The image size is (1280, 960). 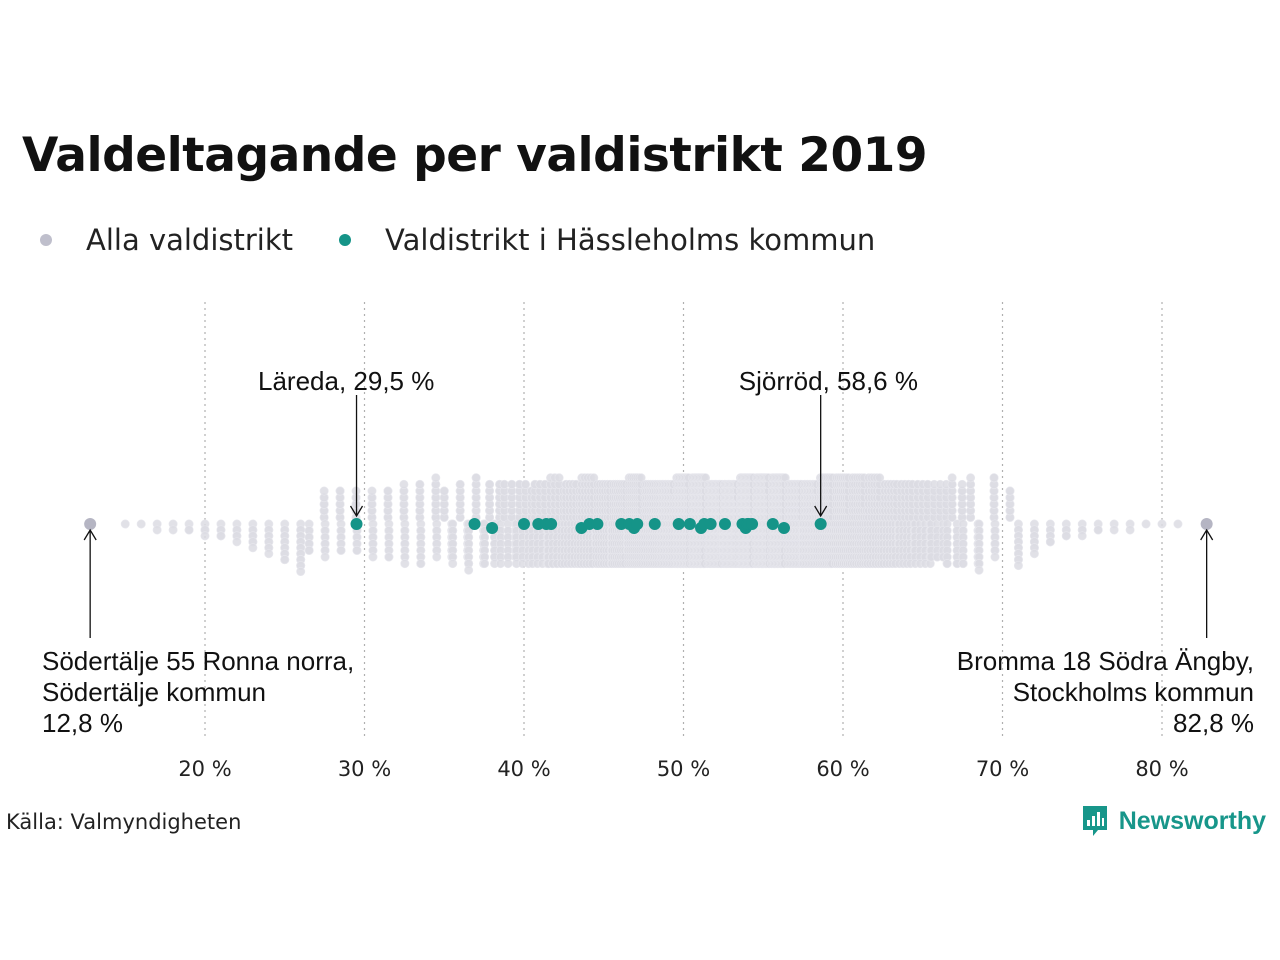 I want to click on legend-item-all: Alla valdistrikt, so click(x=166, y=240).